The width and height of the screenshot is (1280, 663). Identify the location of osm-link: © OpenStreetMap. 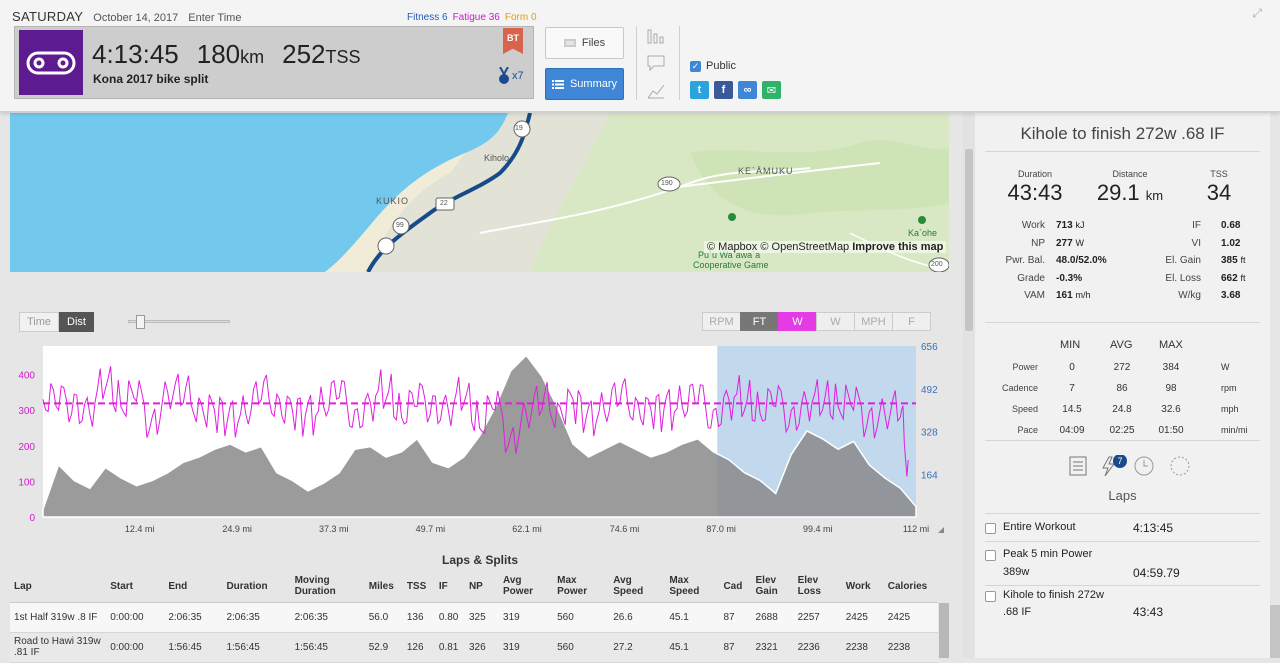
(805, 247).